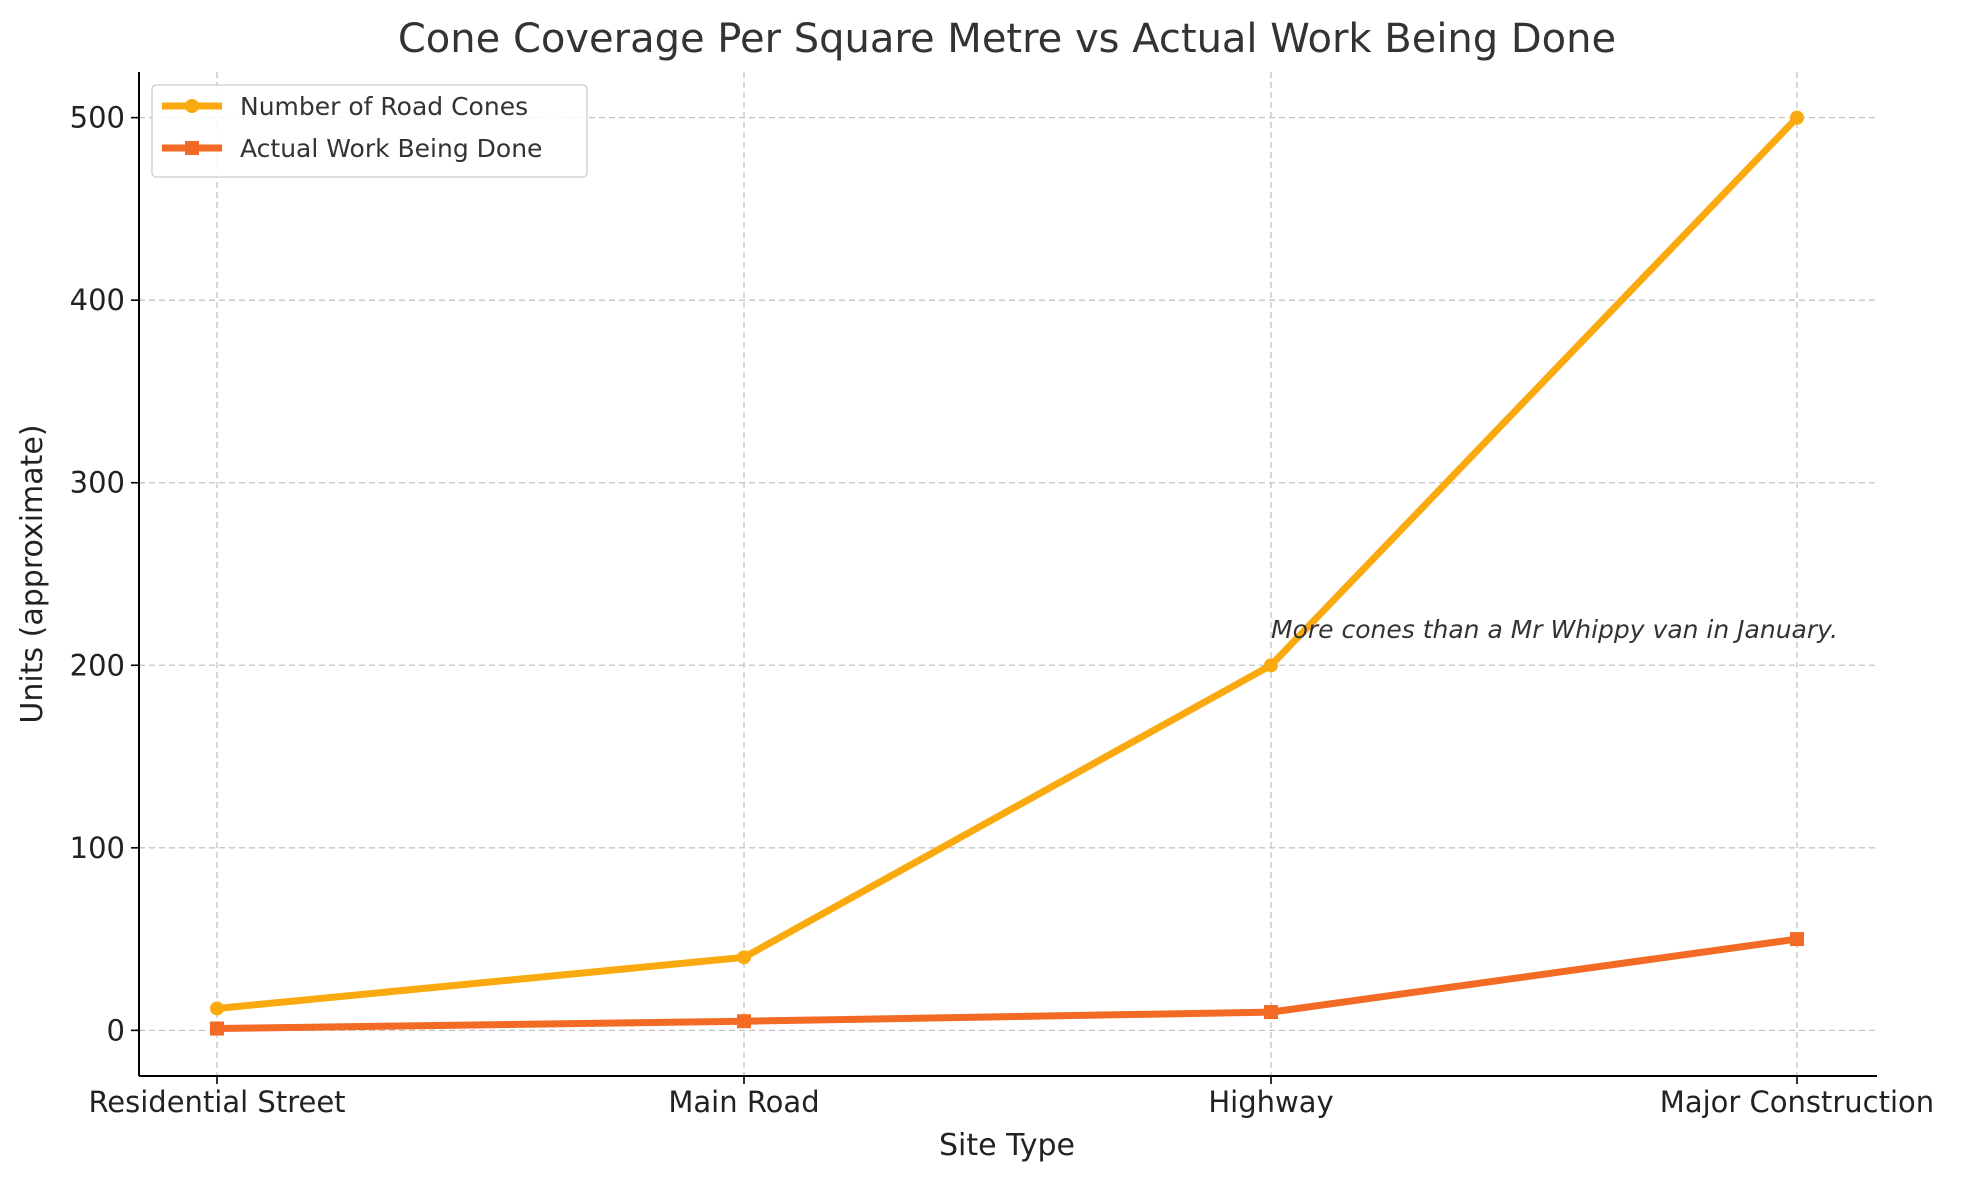 The image size is (1971, 1180). I want to click on y-tick-label: 500, so click(97, 118).